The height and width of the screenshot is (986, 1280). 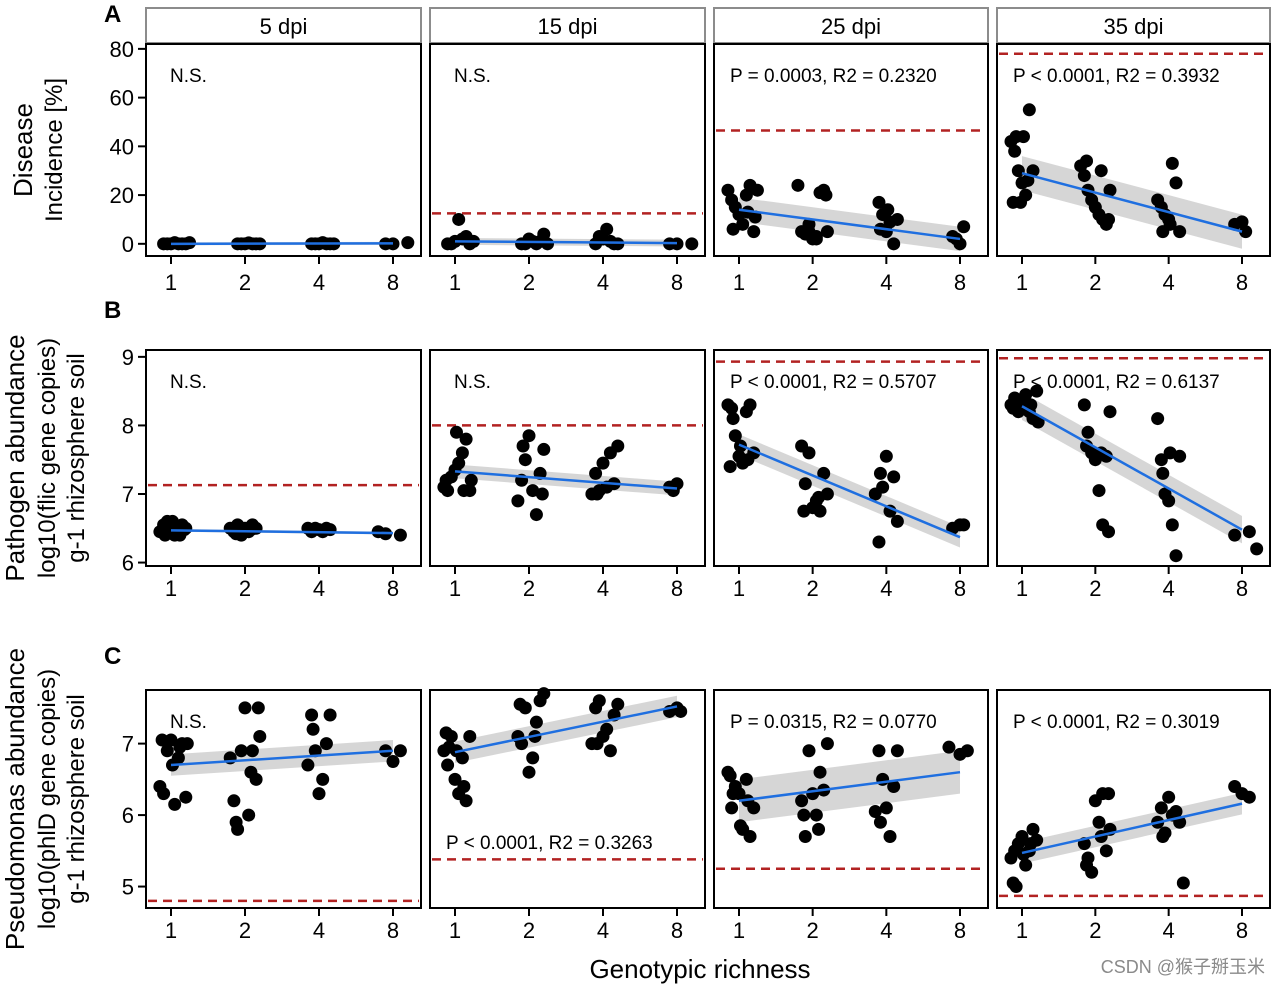 I want to click on panel: P < 0.0001, R2 = 0.3932 1 2 4 8, so click(x=1133, y=169).